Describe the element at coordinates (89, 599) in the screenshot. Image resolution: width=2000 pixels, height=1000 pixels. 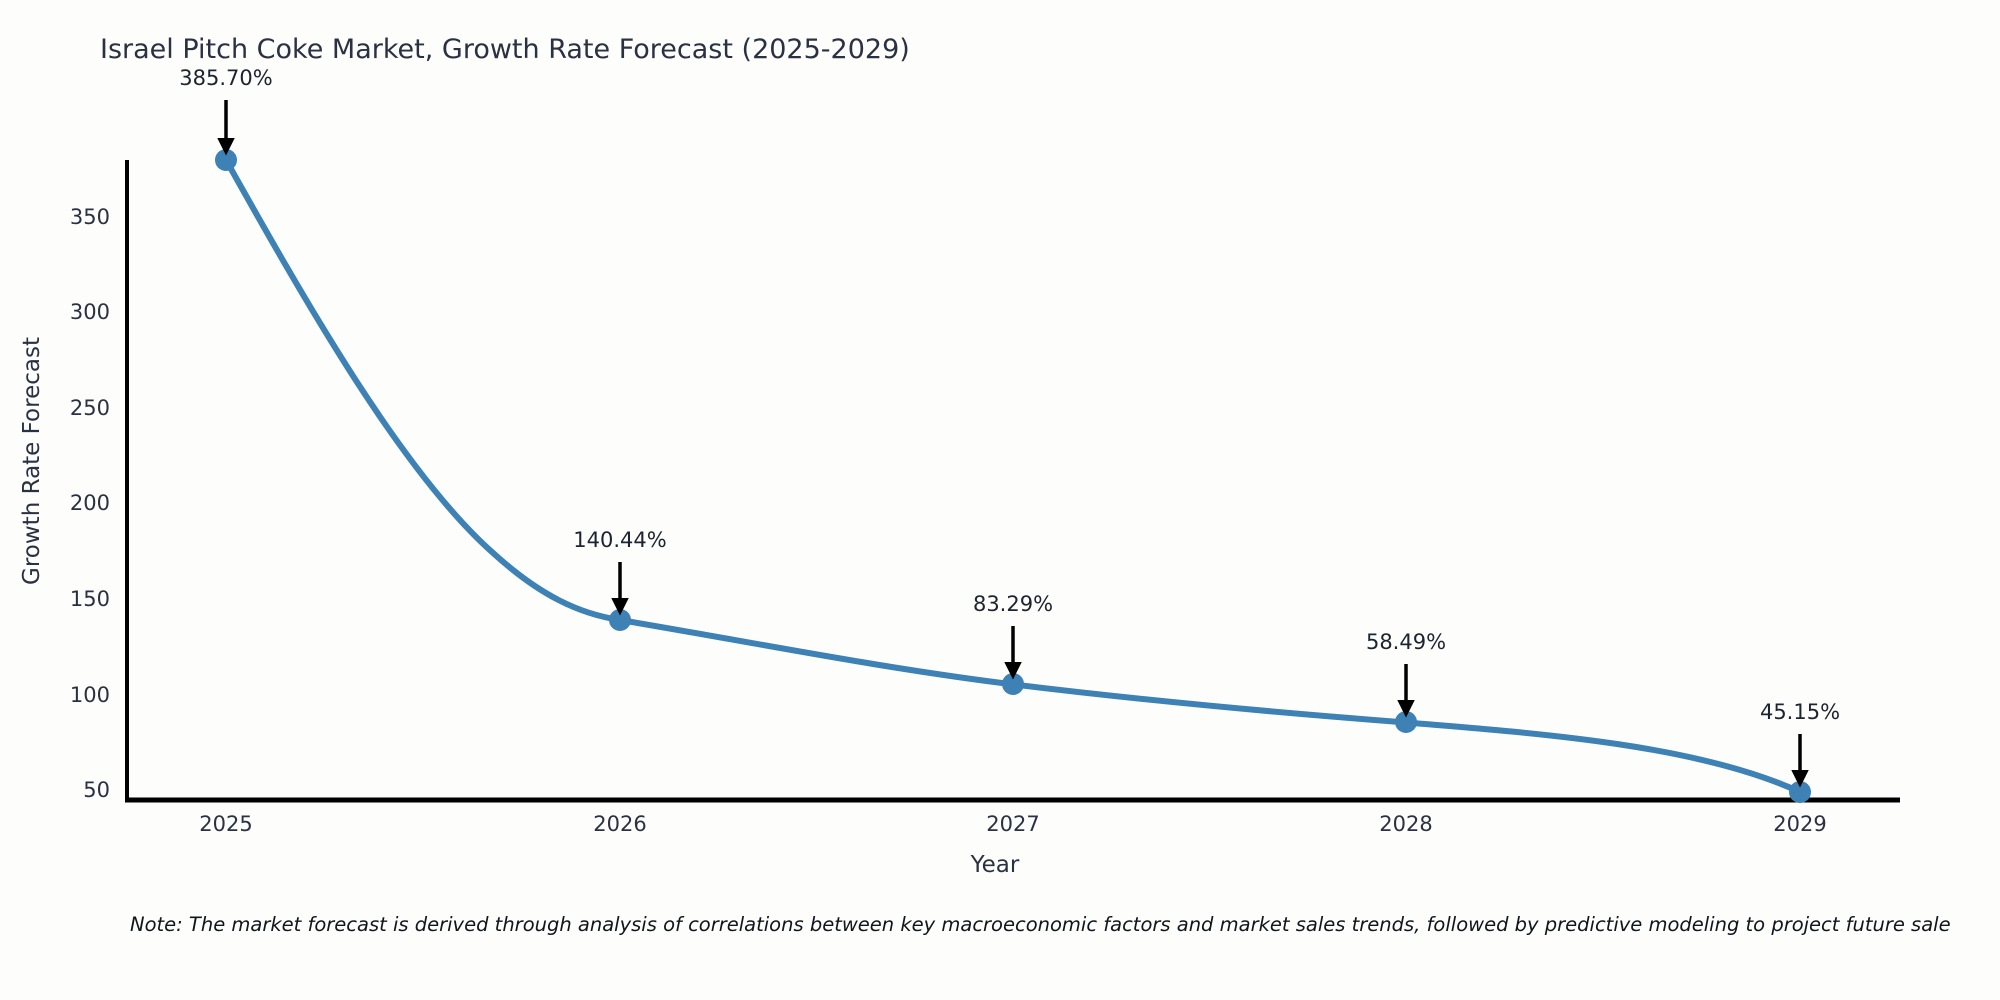
I see `y-tick-label: 150` at that location.